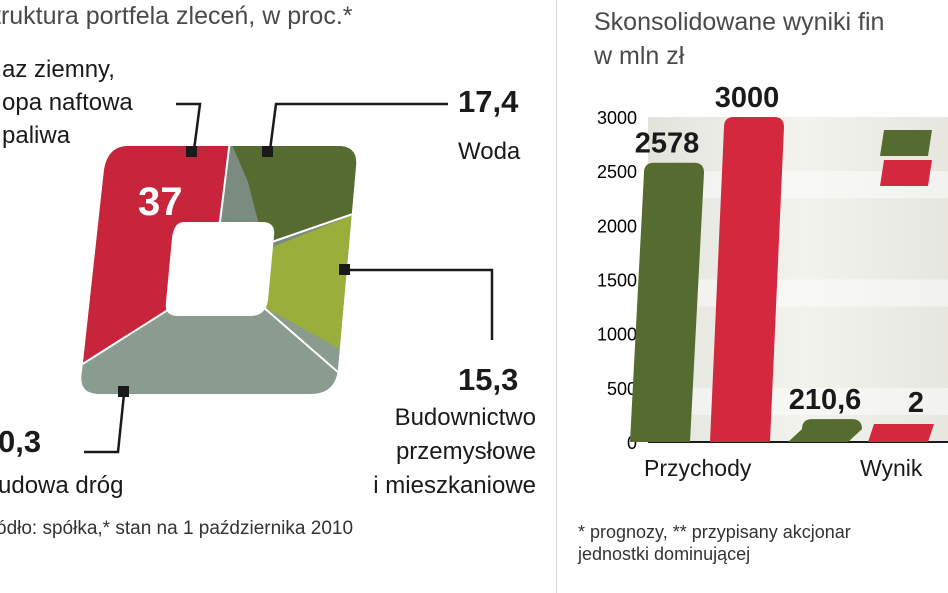  I want to click on slice-label-building-line3: i mieszkaniowe, so click(454, 485).